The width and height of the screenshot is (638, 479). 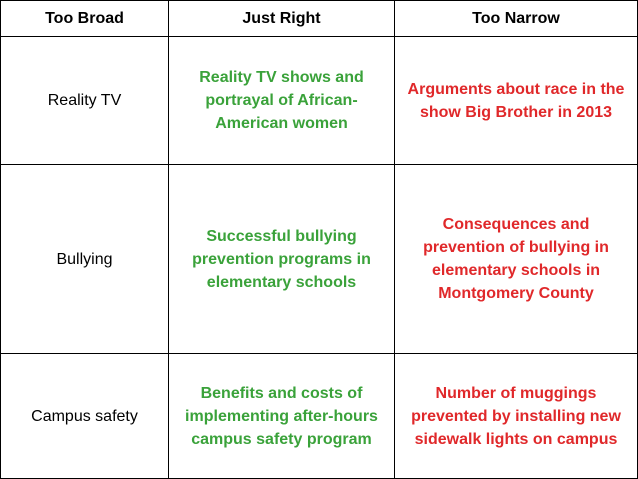 What do you see at coordinates (84, 100) in the screenshot?
I see `too-broad-cell: Reality TV` at bounding box center [84, 100].